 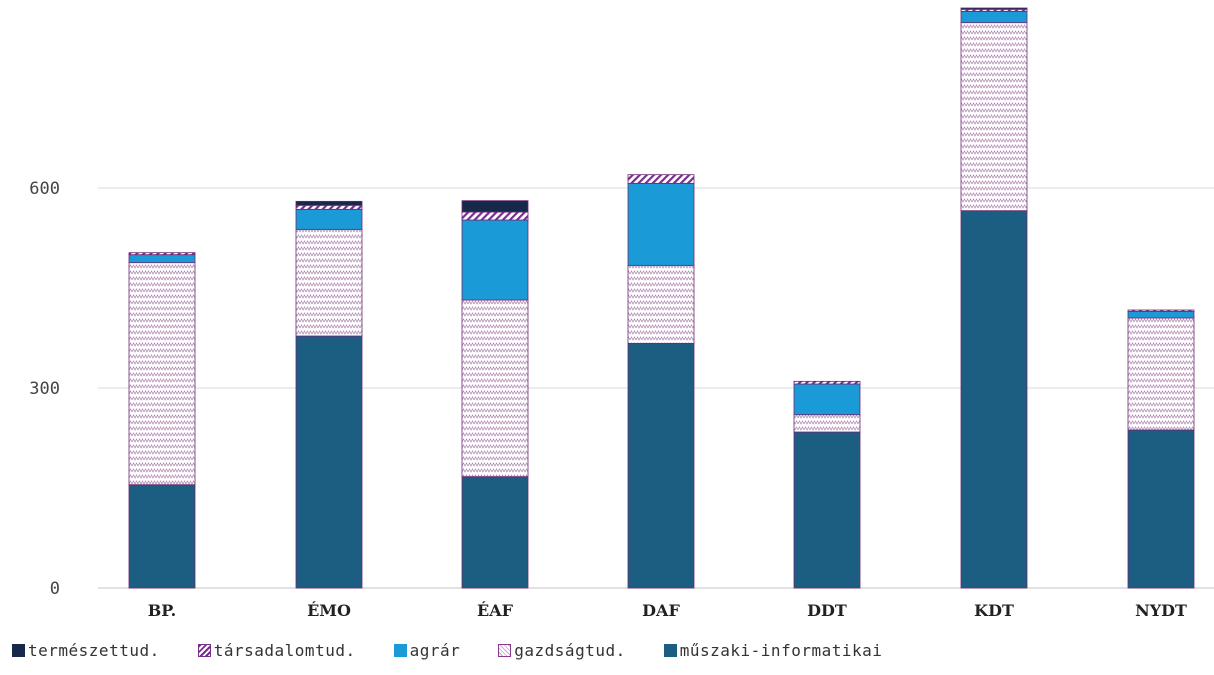 I want to click on legend-item: természettud., so click(x=86, y=650).